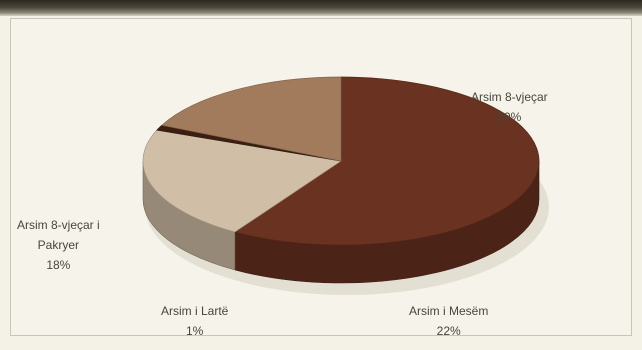 Image resolution: width=642 pixels, height=350 pixels. I want to click on label-value: 22%, so click(448, 331).